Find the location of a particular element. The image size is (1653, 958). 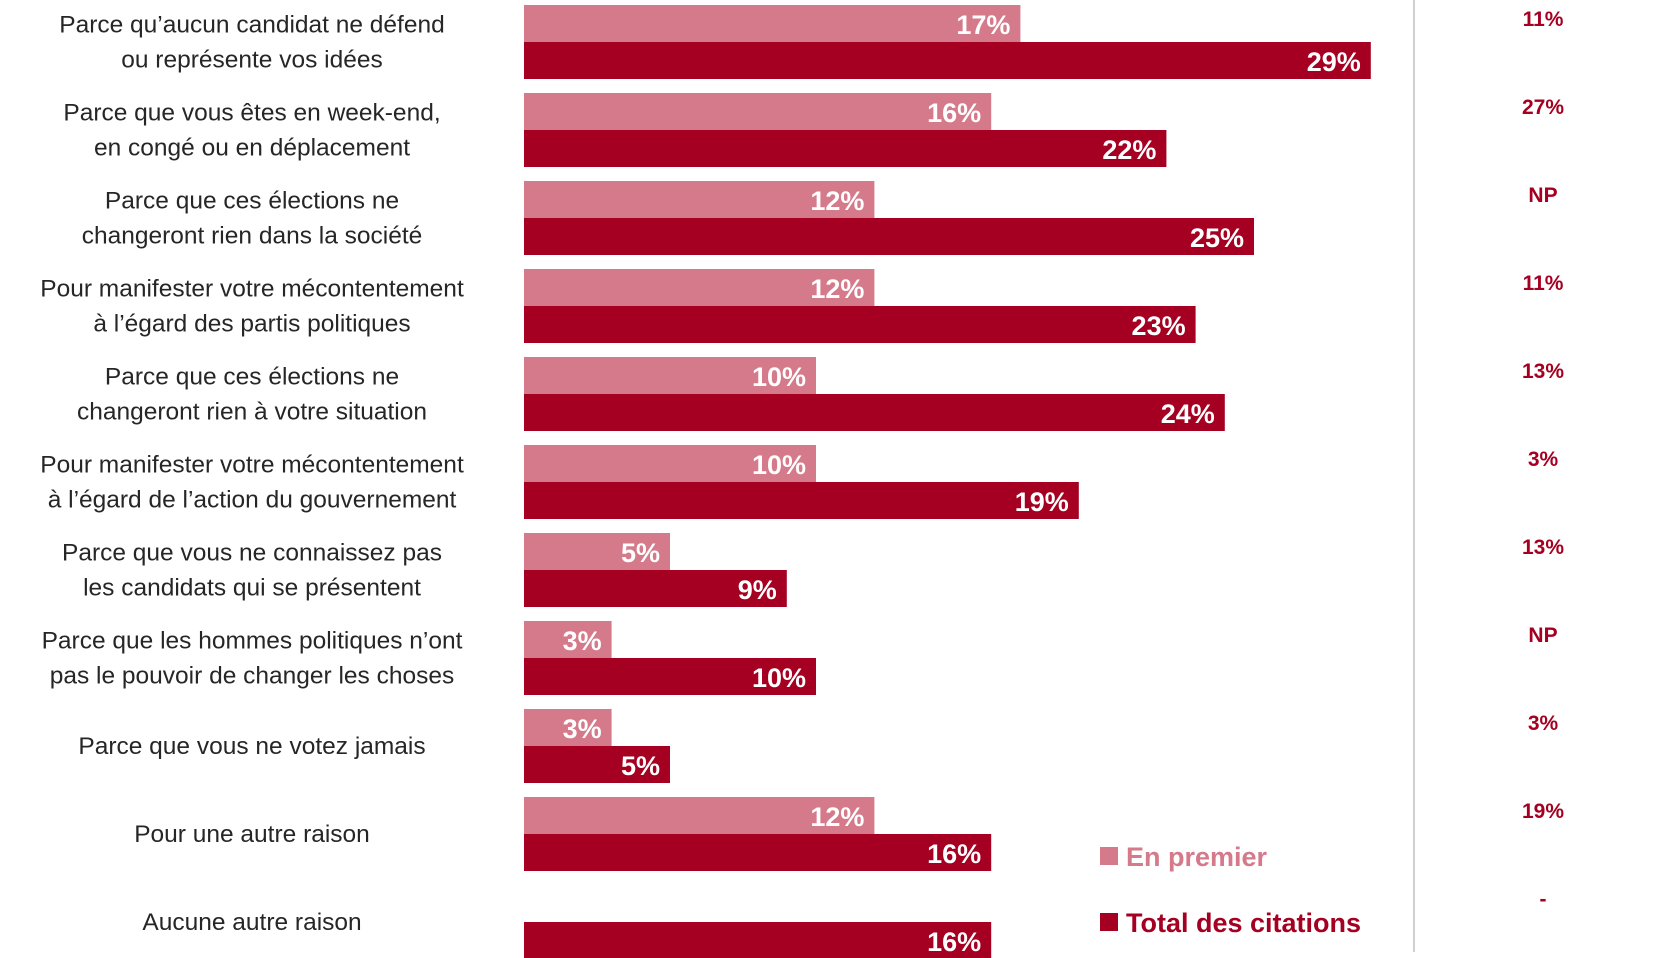

category-label-line: en congé ou en déplacement is located at coordinates (252, 148).